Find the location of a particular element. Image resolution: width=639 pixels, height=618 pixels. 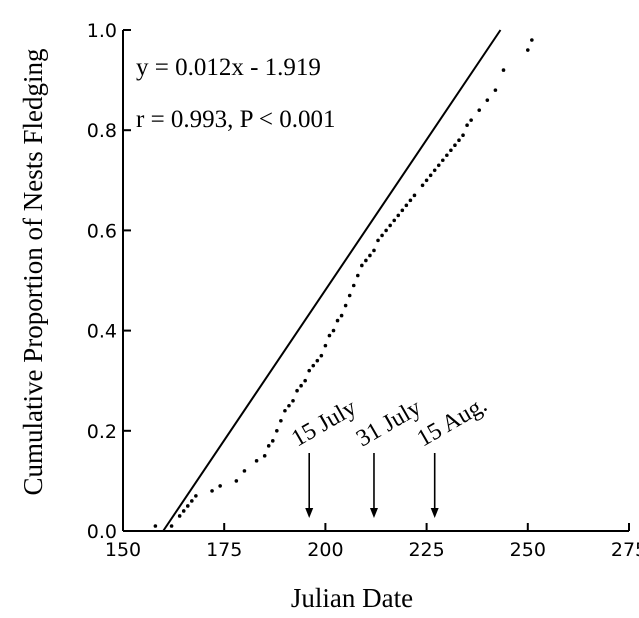

stats-annotation: r = 0.993, P < 0.001 is located at coordinates (236, 119).